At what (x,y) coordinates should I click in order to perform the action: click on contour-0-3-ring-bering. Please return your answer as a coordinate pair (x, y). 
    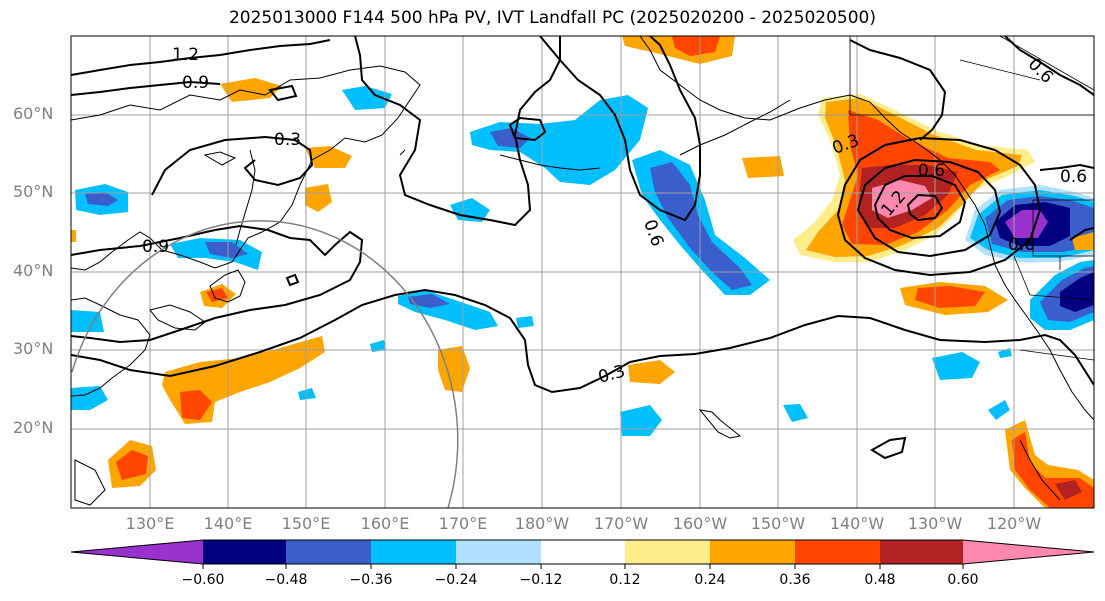
    Looking at the image, I should click on (527, 129).